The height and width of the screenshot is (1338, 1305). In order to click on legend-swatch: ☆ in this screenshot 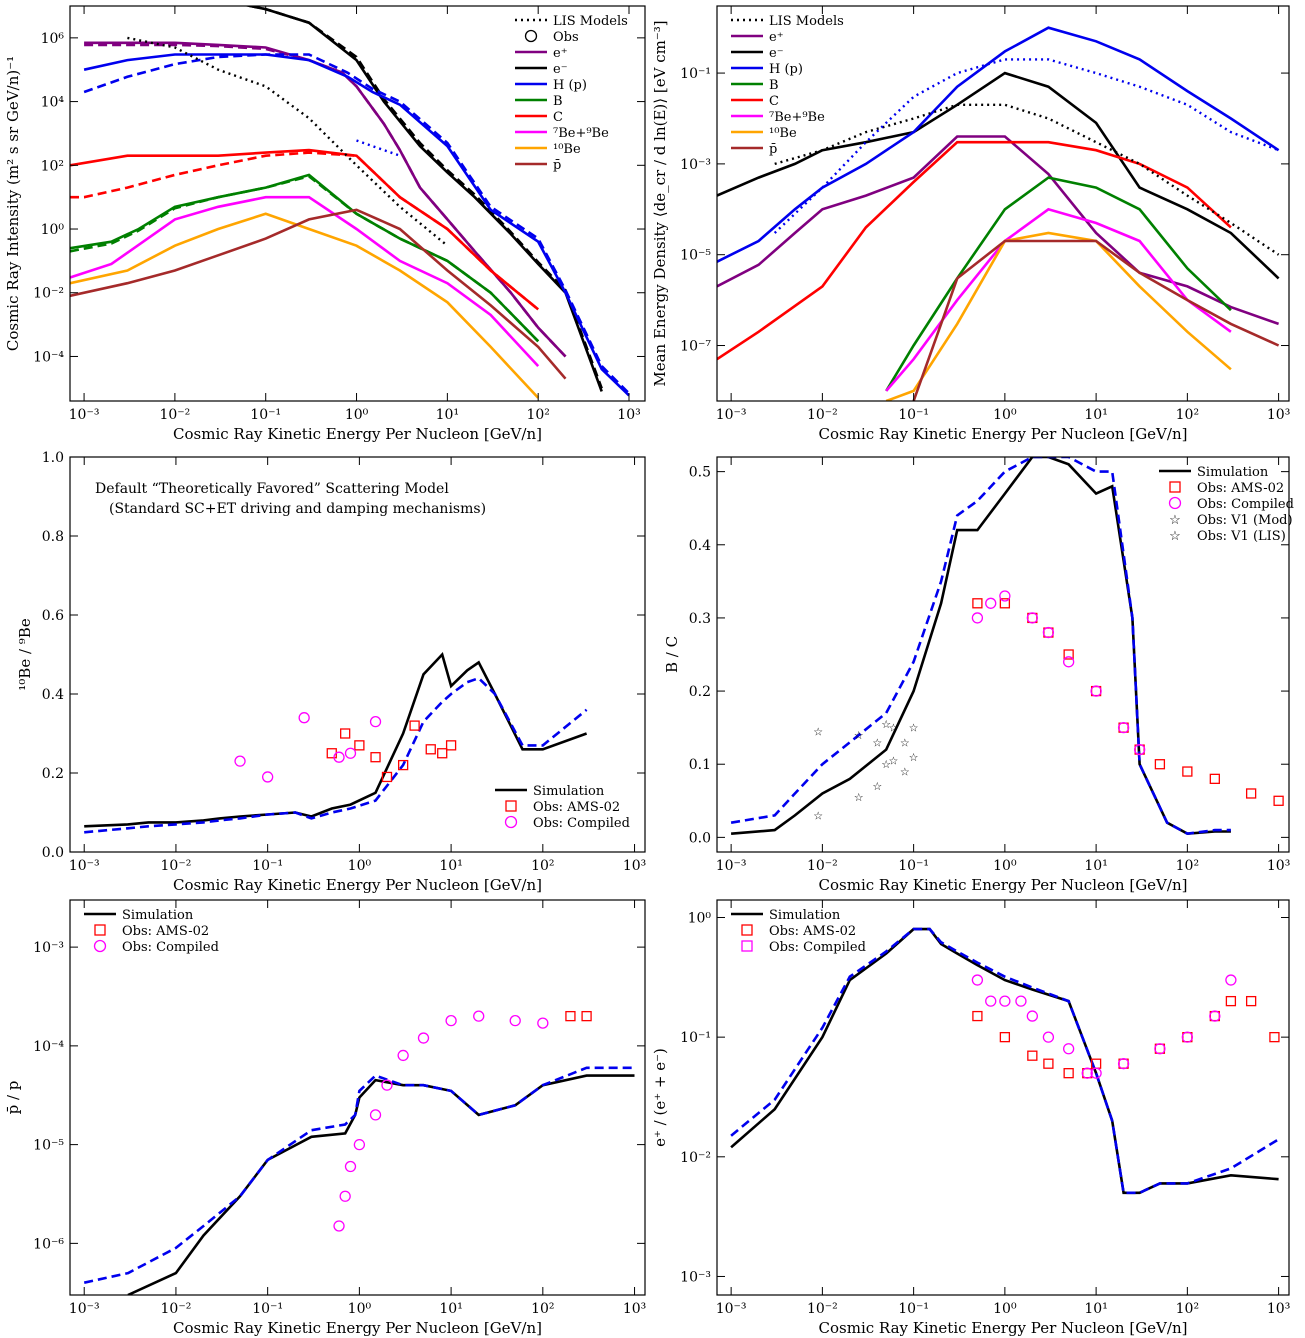, I will do `click(1175, 536)`.